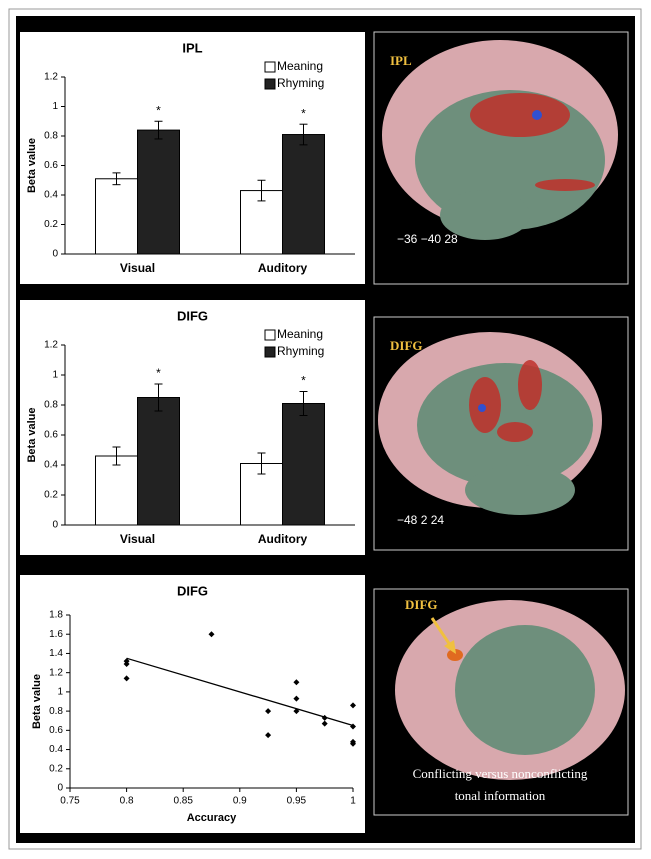 This screenshot has height=859, width=651. What do you see at coordinates (56, 653) in the screenshot?
I see `y-tick-label: 1.4` at bounding box center [56, 653].